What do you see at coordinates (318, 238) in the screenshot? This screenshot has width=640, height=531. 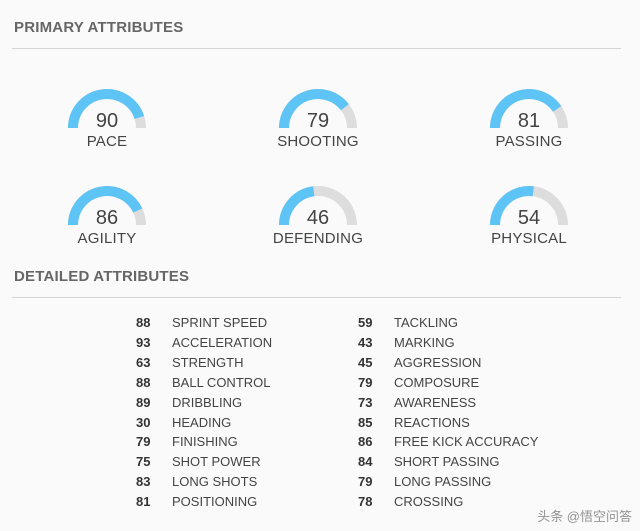 I see `gauge-label: DEFENDING` at bounding box center [318, 238].